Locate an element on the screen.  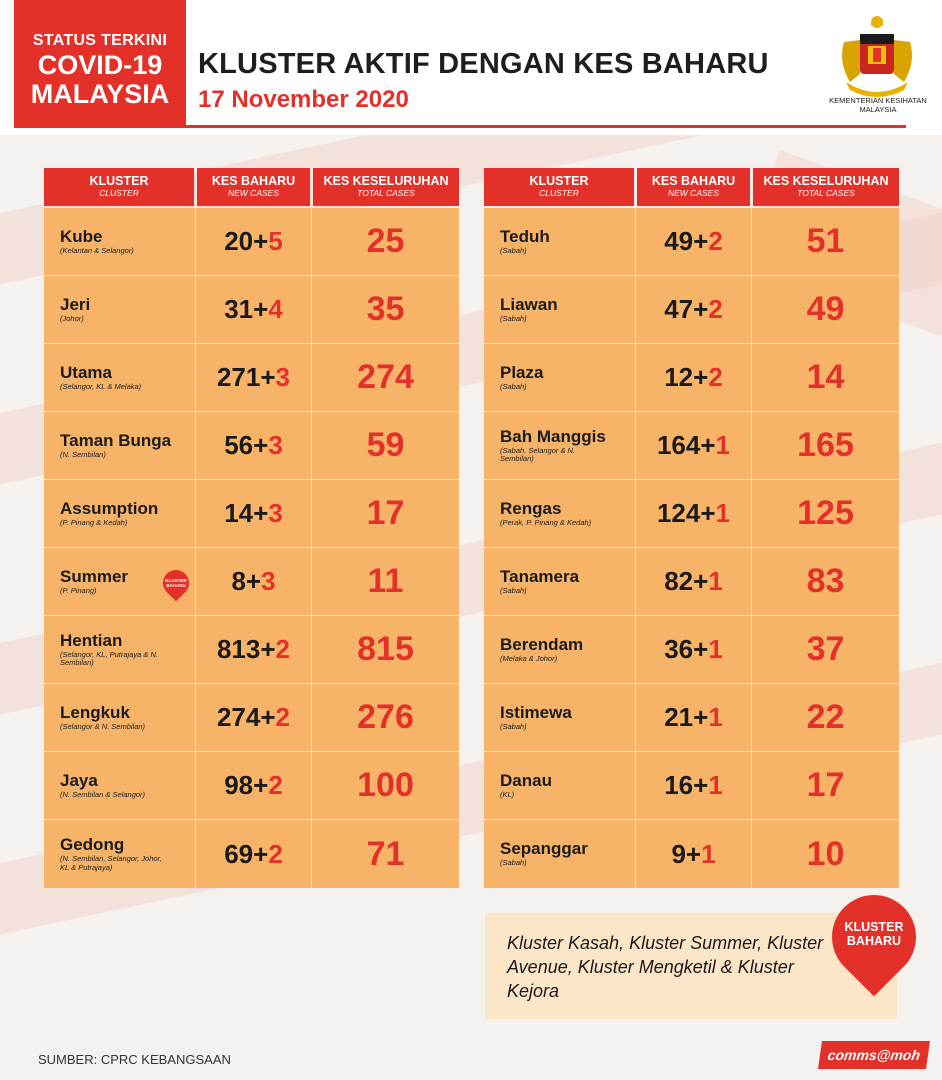
cluster-name: Gedong is located at coordinates (92, 844).